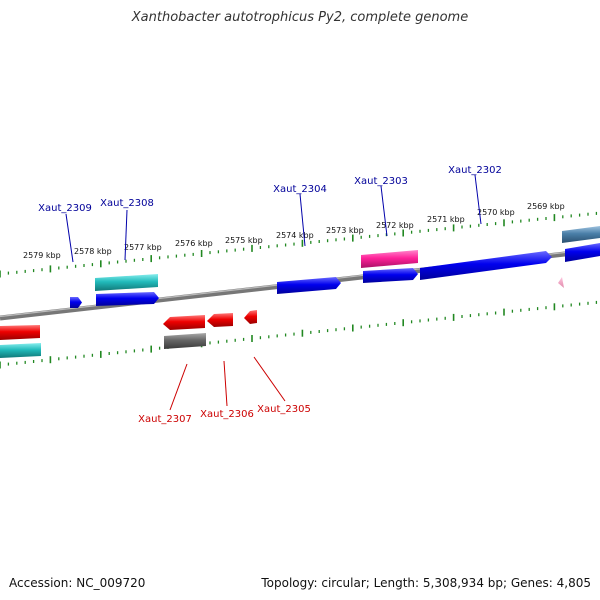 The height and width of the screenshot is (600, 600). I want to click on forward-leader-lines, so click(273, 218).